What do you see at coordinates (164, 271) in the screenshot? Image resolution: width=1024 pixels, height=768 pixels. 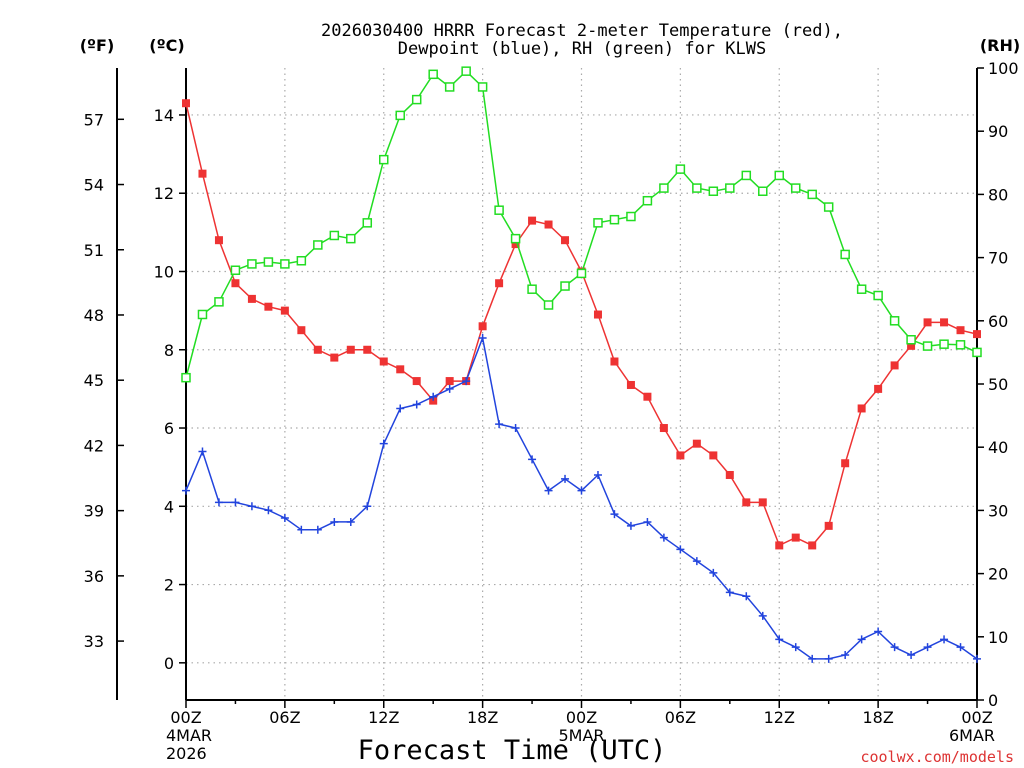 I see `celsius-tick-label: 10` at bounding box center [164, 271].